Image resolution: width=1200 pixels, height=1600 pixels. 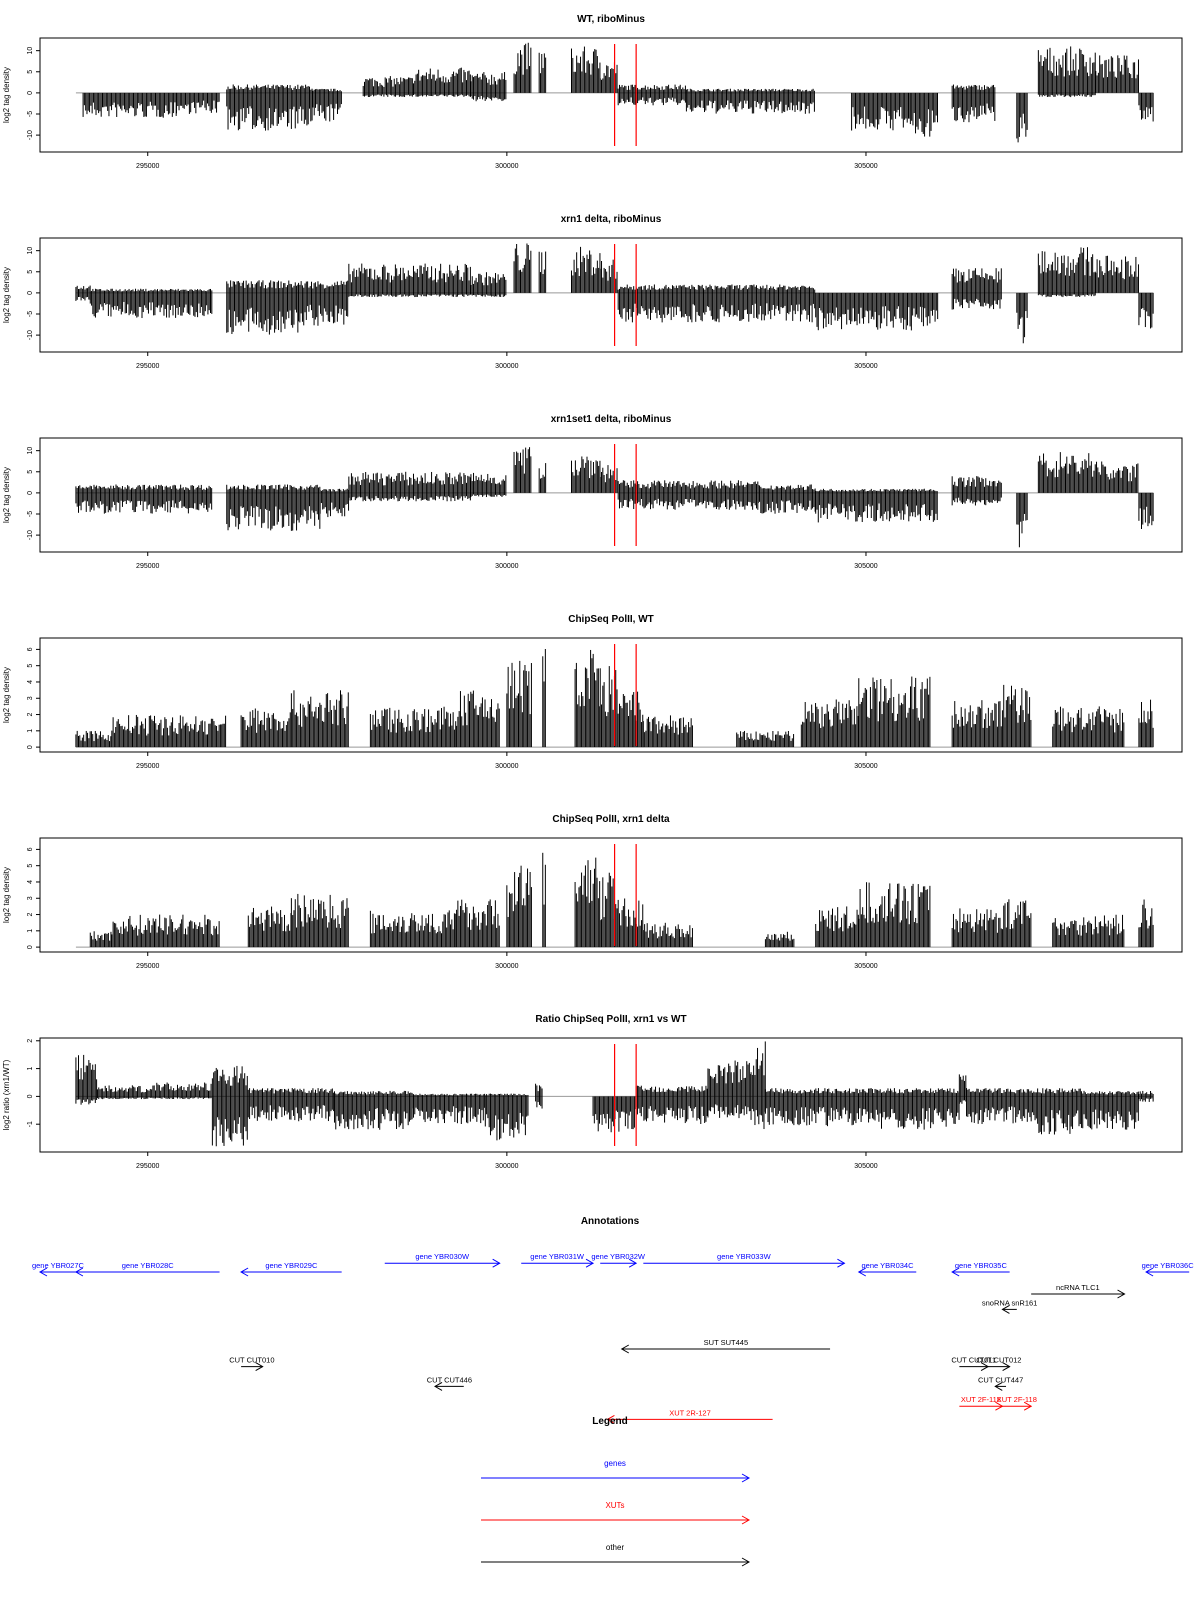 I want to click on annotation-arrow: CUT CUT010, so click(x=252, y=1364).